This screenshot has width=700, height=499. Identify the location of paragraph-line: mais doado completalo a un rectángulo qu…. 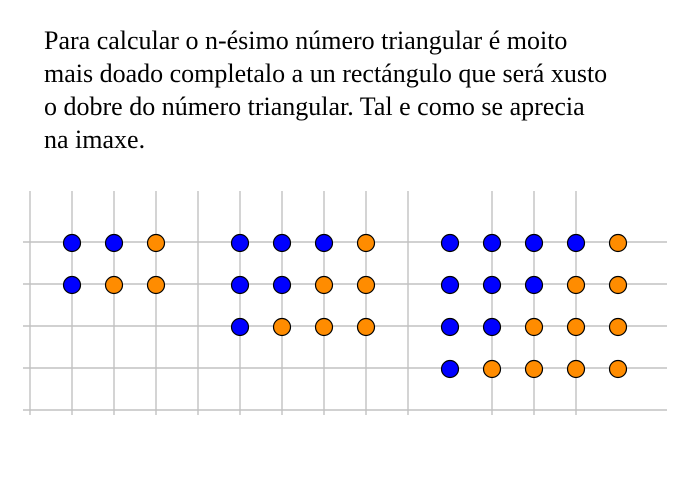
(326, 73).